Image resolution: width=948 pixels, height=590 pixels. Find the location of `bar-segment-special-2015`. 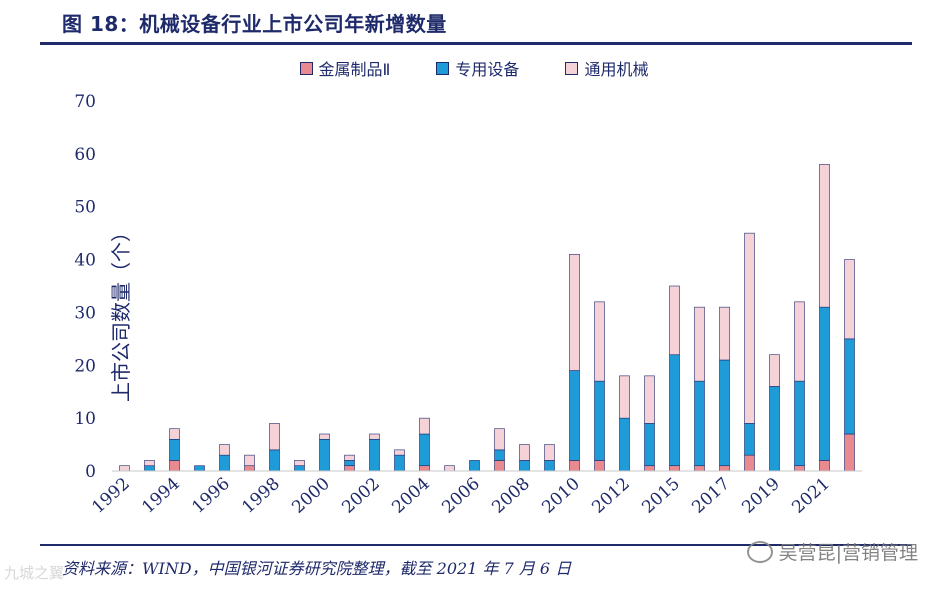

bar-segment-special-2015 is located at coordinates (699, 423).